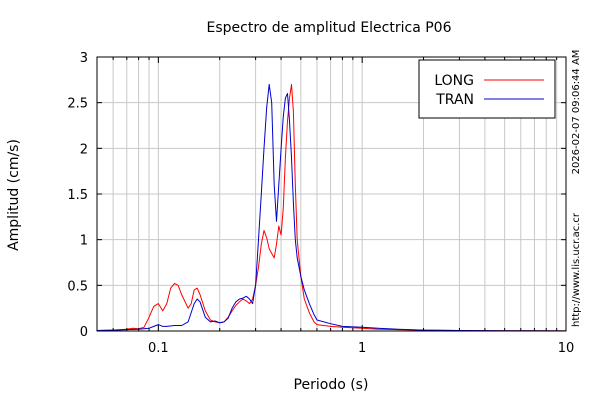  What do you see at coordinates (329, 28) in the screenshot?
I see `chart-title: Espectro de amplitud Electrica P06` at bounding box center [329, 28].